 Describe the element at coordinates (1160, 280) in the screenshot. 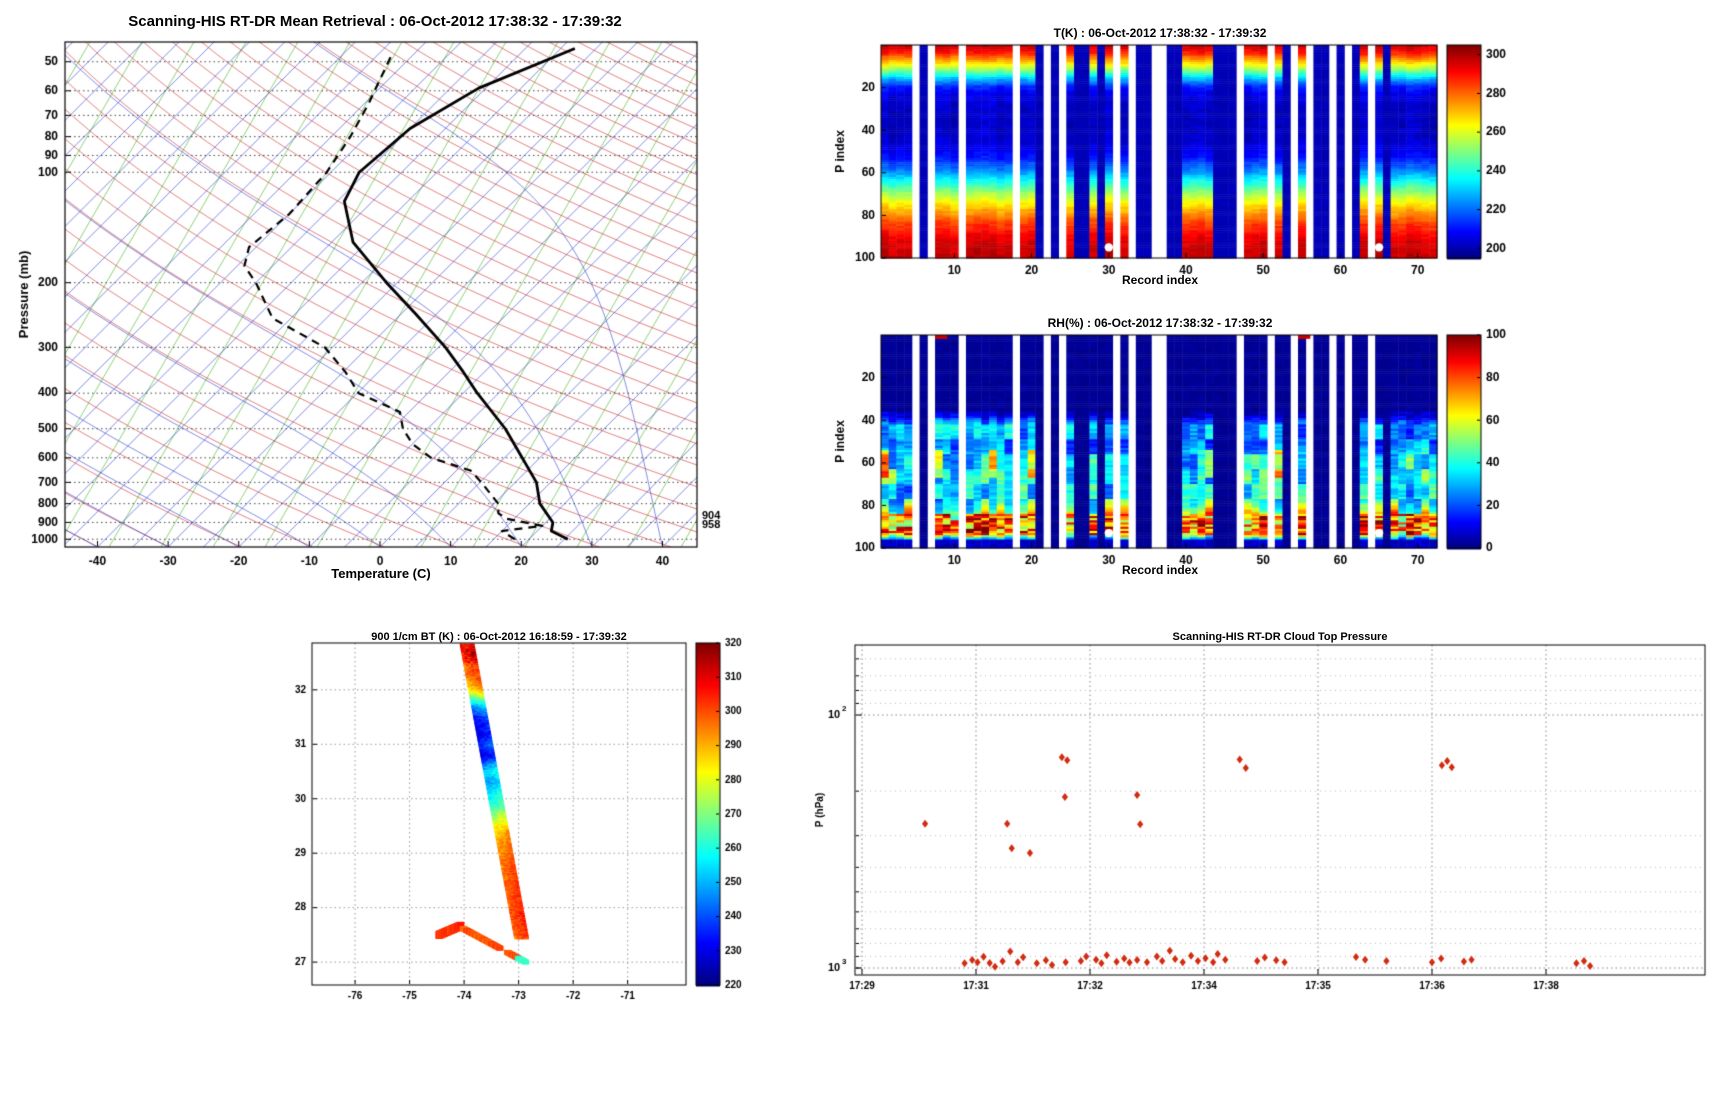

I see `t-heatmap-xlabel: Record index` at that location.